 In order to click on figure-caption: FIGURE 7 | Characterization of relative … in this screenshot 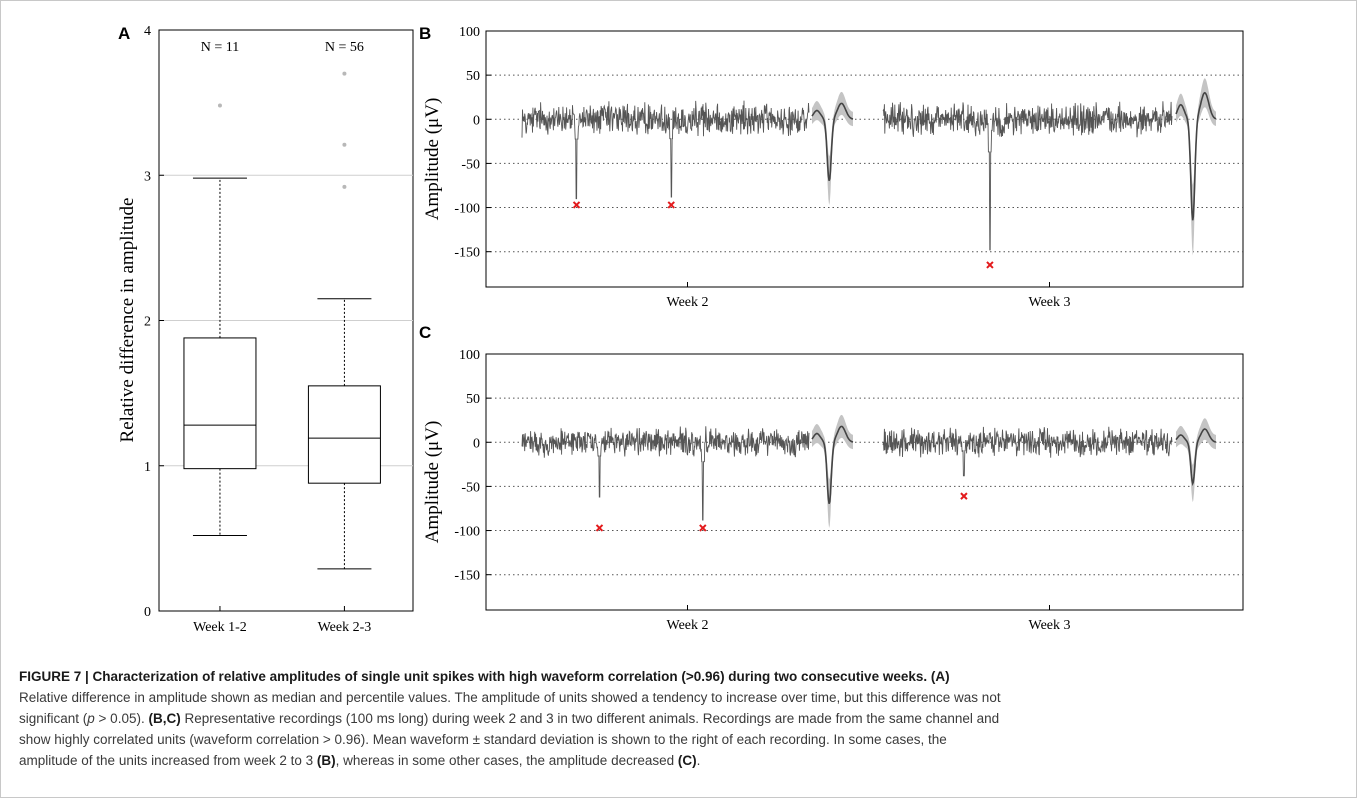, I will do `click(681, 718)`.